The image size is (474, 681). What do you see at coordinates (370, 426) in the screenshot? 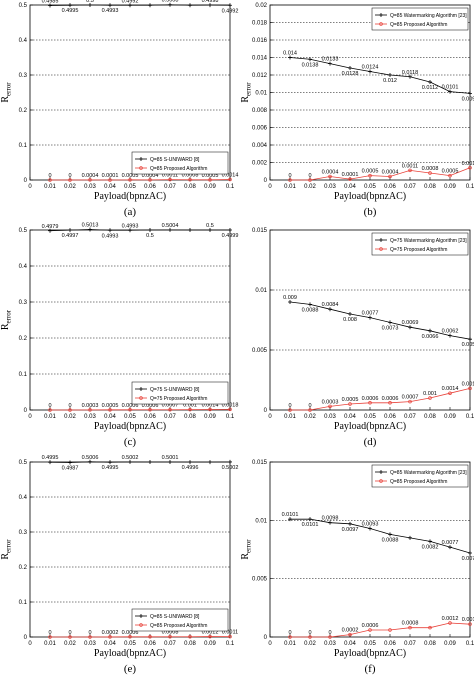
I see `x-axis-label: Payload(bpnzAC)` at bounding box center [370, 426].